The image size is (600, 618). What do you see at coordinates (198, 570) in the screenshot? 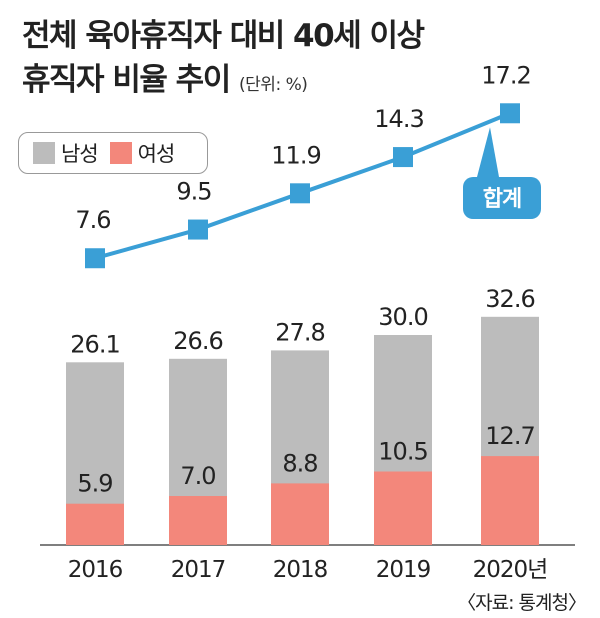
I see `x-tick-label-2017: 2017` at bounding box center [198, 570].